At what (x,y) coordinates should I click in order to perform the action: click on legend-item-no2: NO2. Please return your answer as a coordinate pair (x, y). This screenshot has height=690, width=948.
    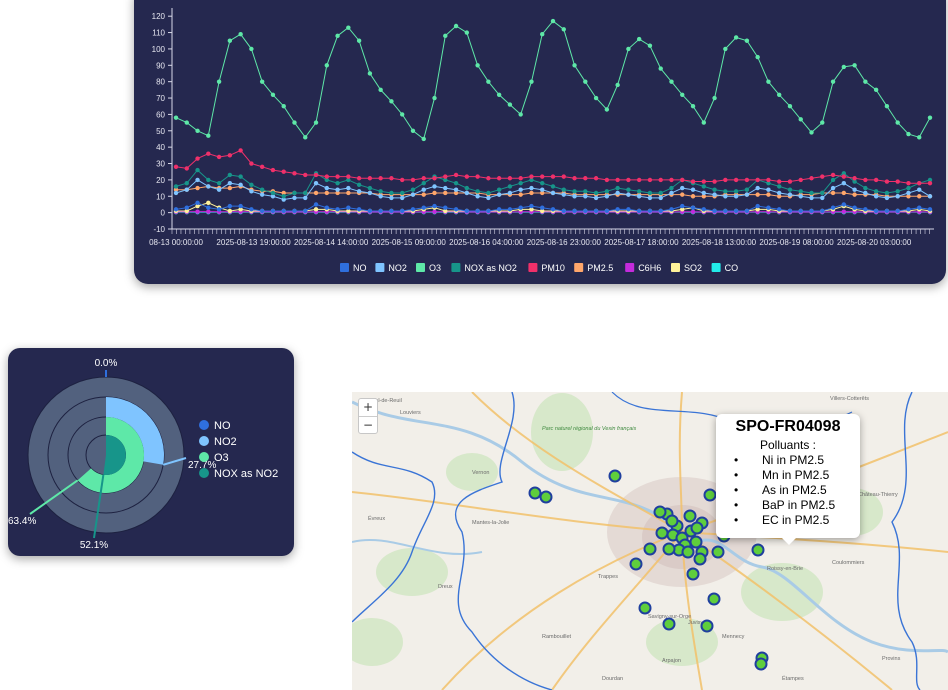
    Looking at the image, I should click on (391, 268).